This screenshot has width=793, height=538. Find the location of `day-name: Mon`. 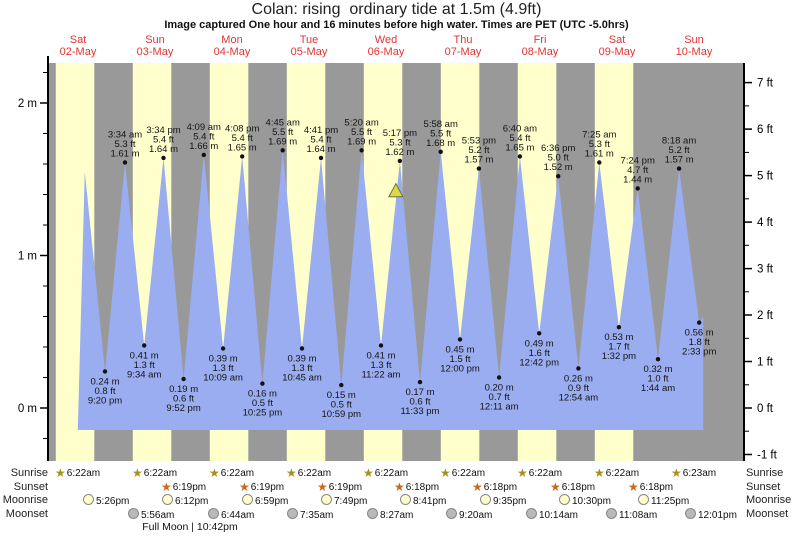

day-name: Mon is located at coordinates (232, 40).